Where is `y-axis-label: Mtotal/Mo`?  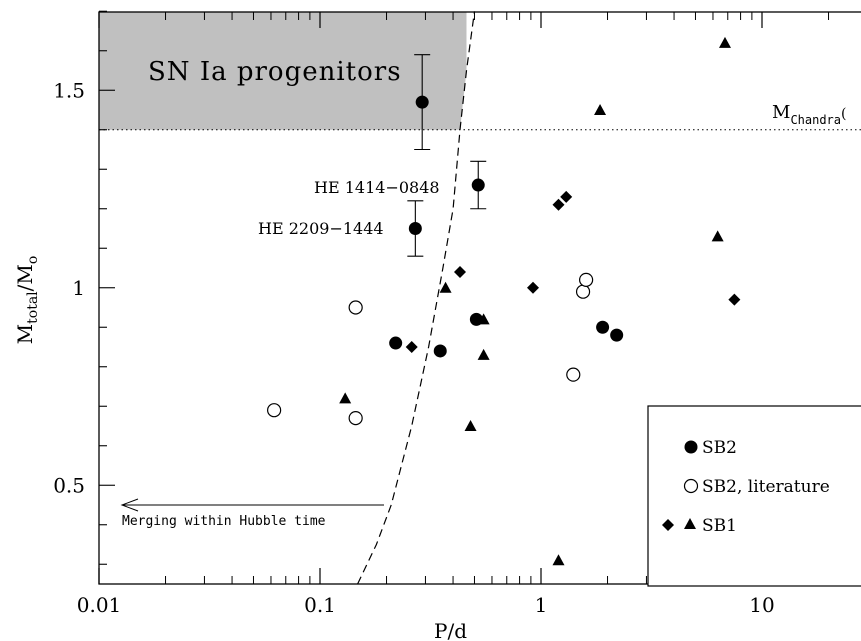 y-axis-label: Mtotal/Mo is located at coordinates (27, 300).